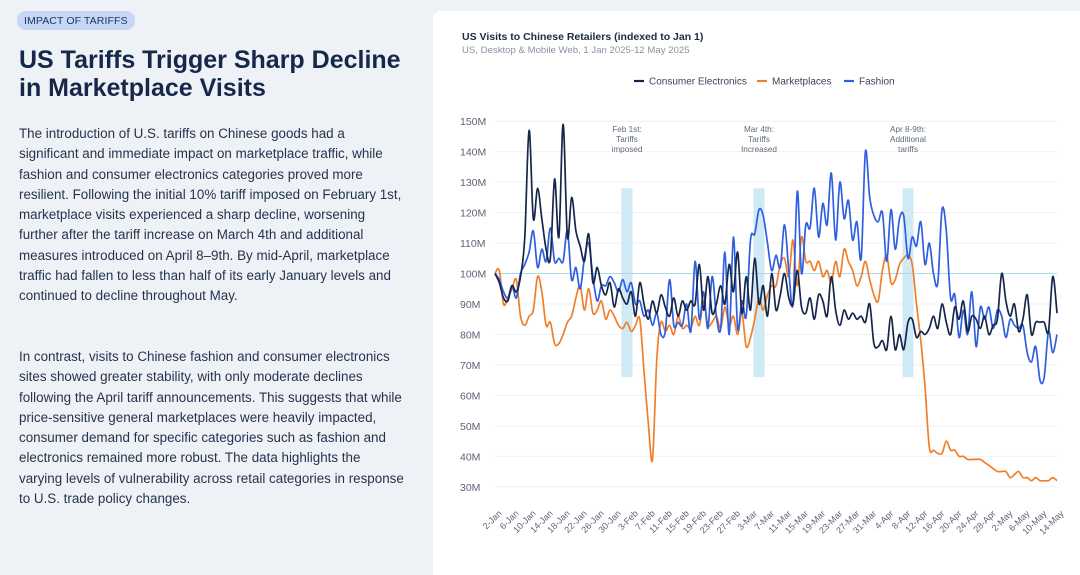 This screenshot has width=1080, height=575. I want to click on tariff-annotation: Apr 8-9th: Additional tariffs, so click(908, 139).